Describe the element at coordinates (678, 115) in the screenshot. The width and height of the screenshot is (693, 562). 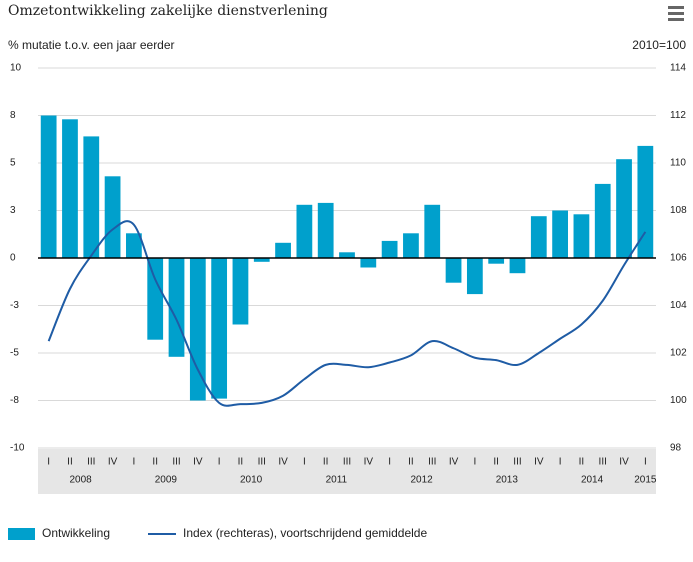
I see `y2-tick-label: 112` at that location.